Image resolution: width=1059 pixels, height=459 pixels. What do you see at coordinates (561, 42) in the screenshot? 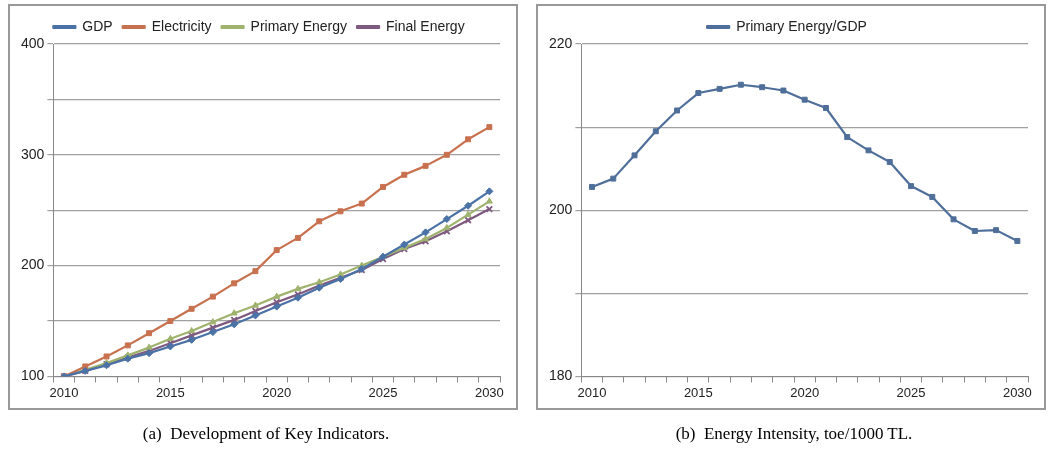
I see `y-tick-label: 220` at bounding box center [561, 42].